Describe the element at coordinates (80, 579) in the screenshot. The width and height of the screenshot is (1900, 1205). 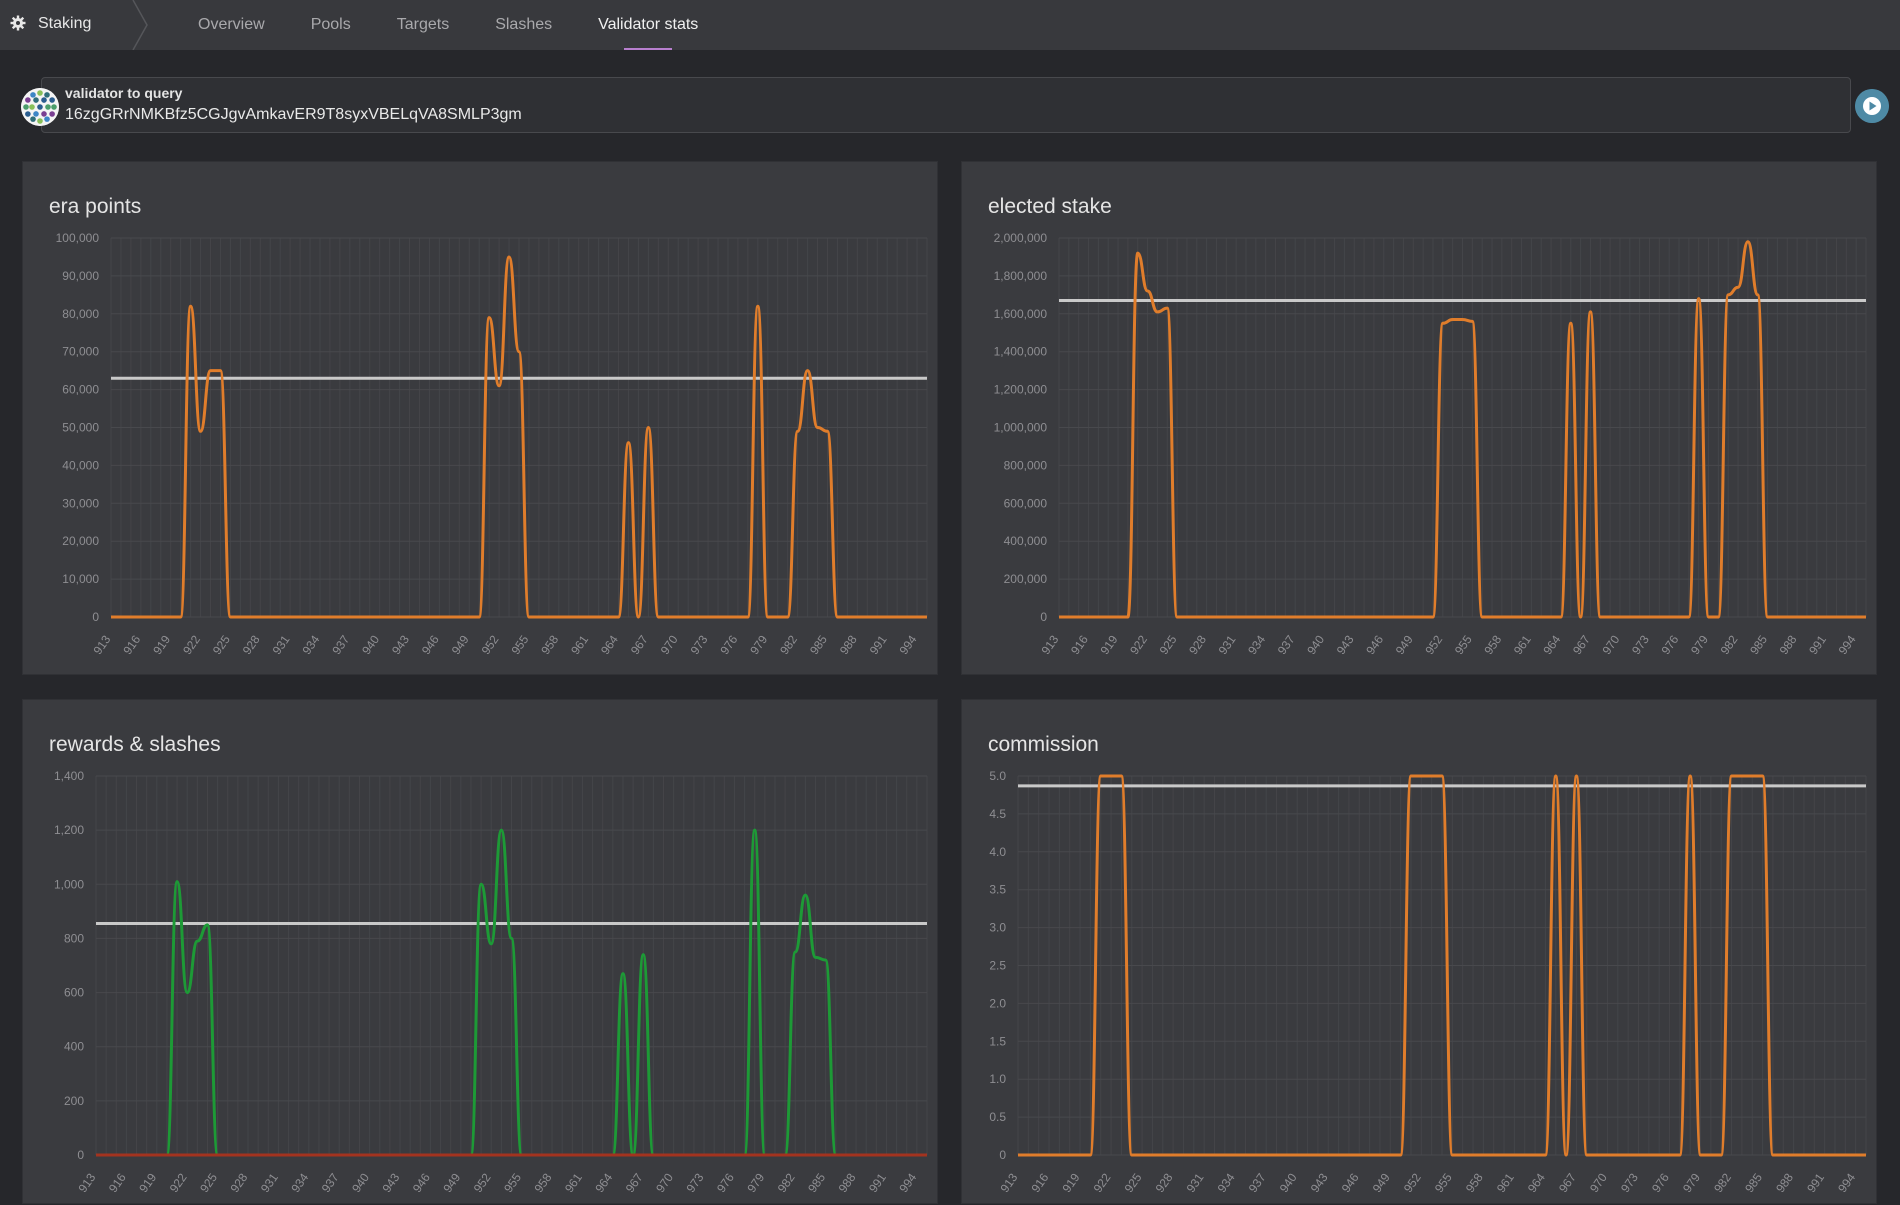
I see `y-tick-label: 10,000` at that location.